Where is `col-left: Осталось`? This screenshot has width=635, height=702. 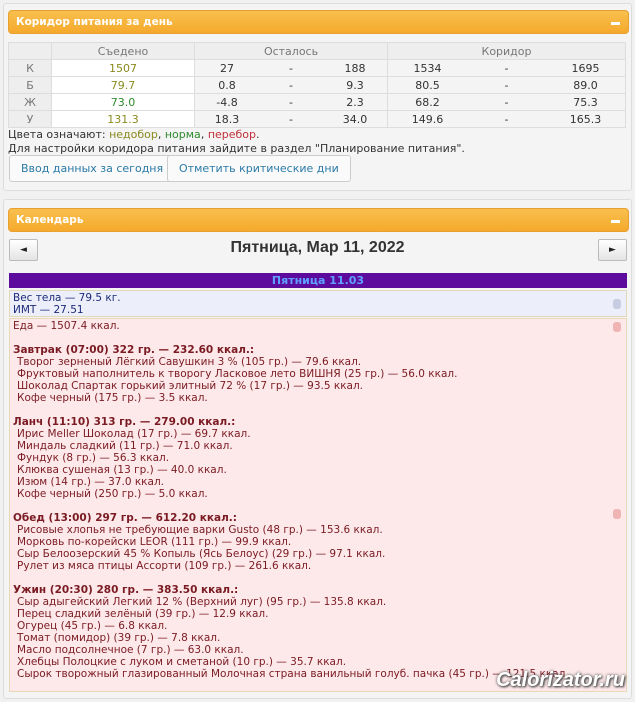 col-left: Осталось is located at coordinates (291, 51).